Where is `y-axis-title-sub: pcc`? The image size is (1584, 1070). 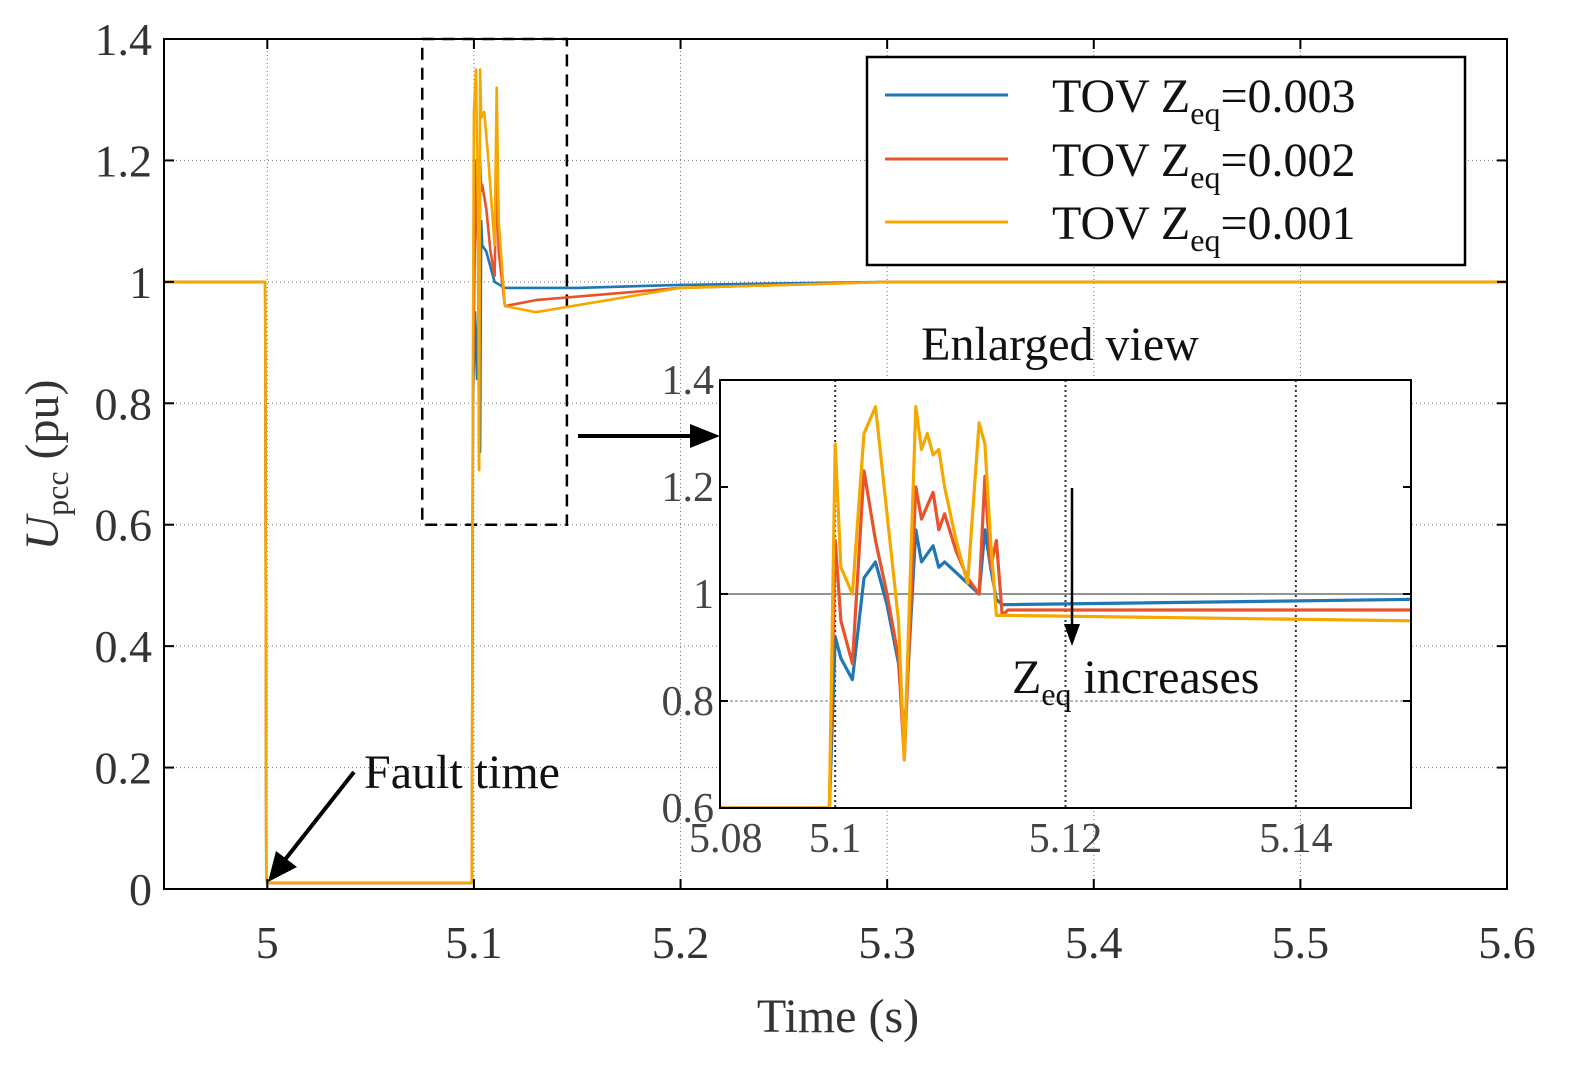 y-axis-title-sub: pcc is located at coordinates (57, 493).